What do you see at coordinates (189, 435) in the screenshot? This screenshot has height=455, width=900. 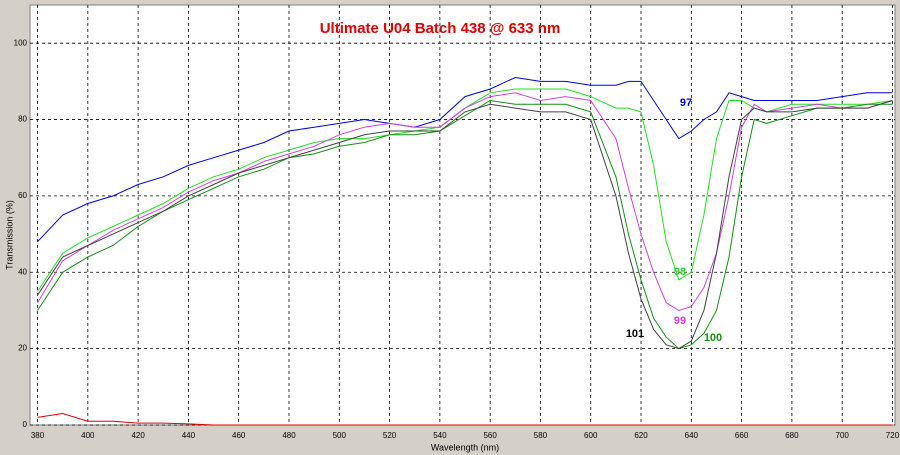 I see `x-tick-label: 440` at bounding box center [189, 435].